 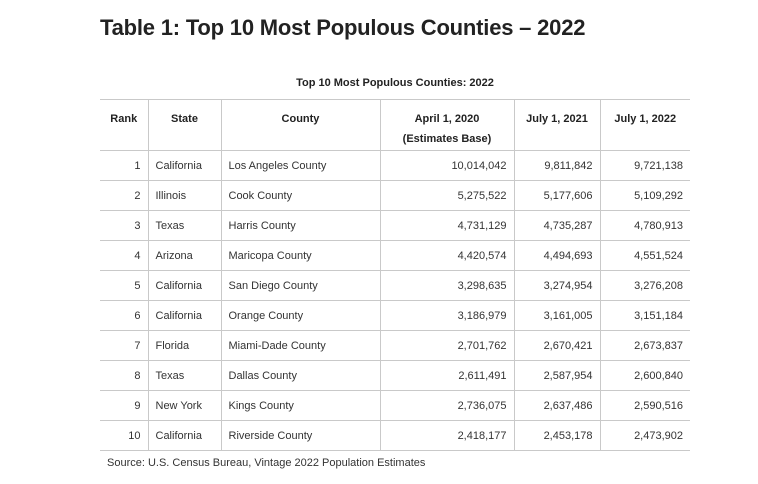 I want to click on cell-county: Dallas County, so click(x=300, y=375).